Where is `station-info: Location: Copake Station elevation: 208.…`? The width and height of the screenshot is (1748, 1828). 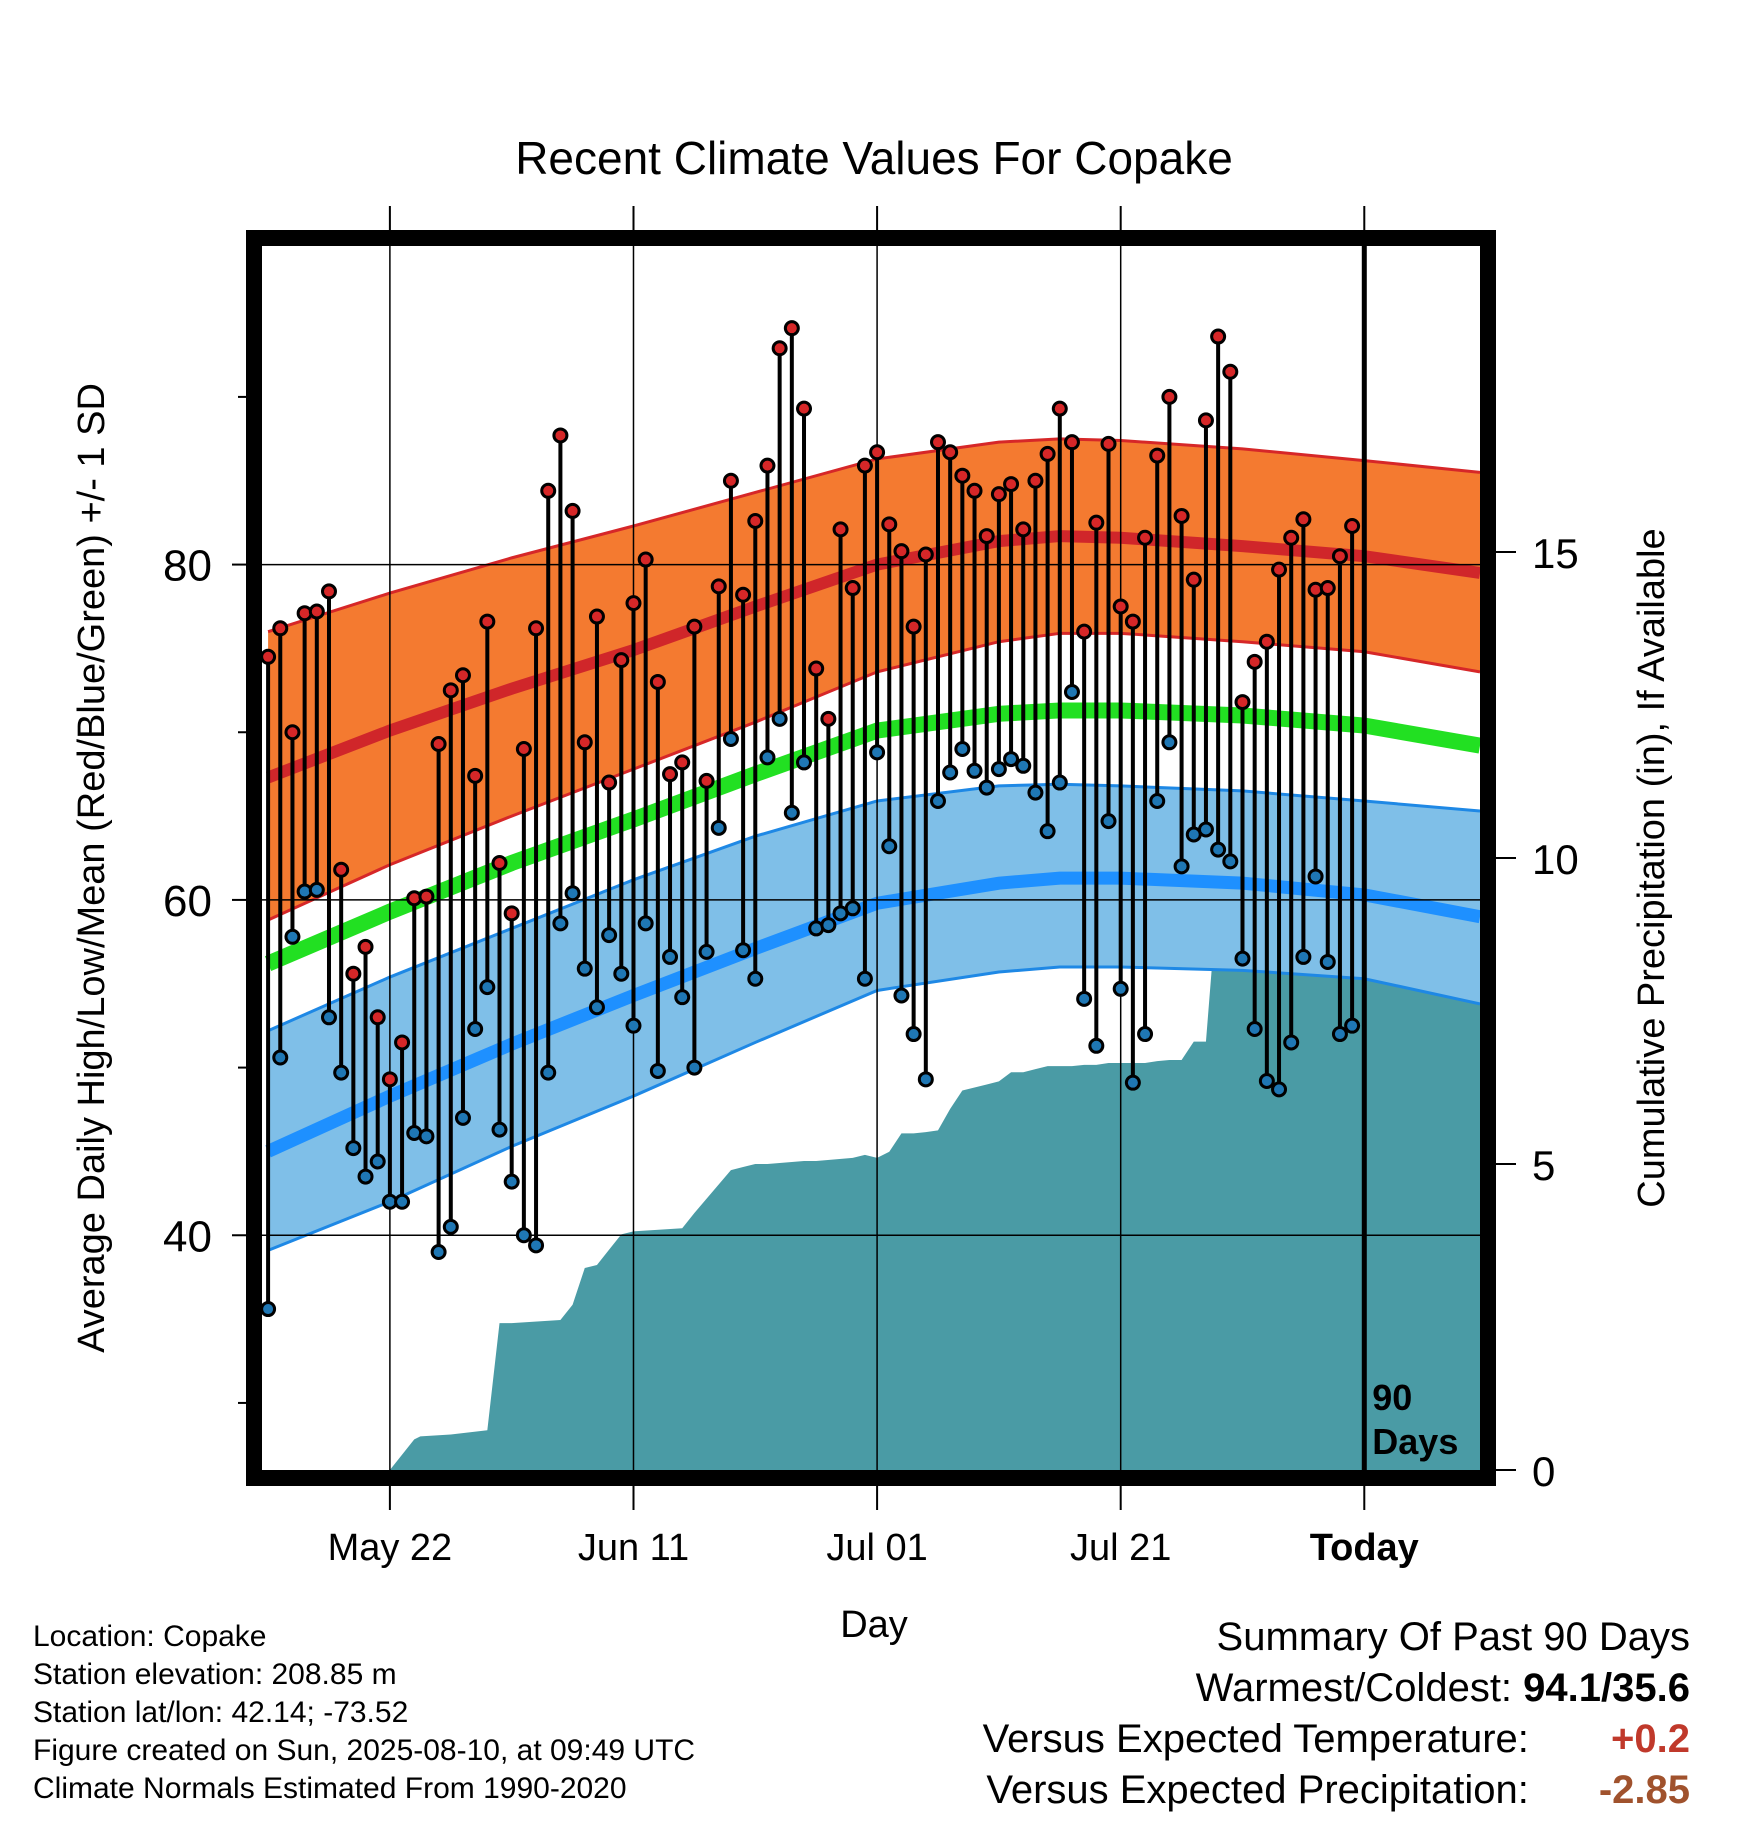
station-info: Location: Copake Station elevation: 208.… is located at coordinates (364, 1713).